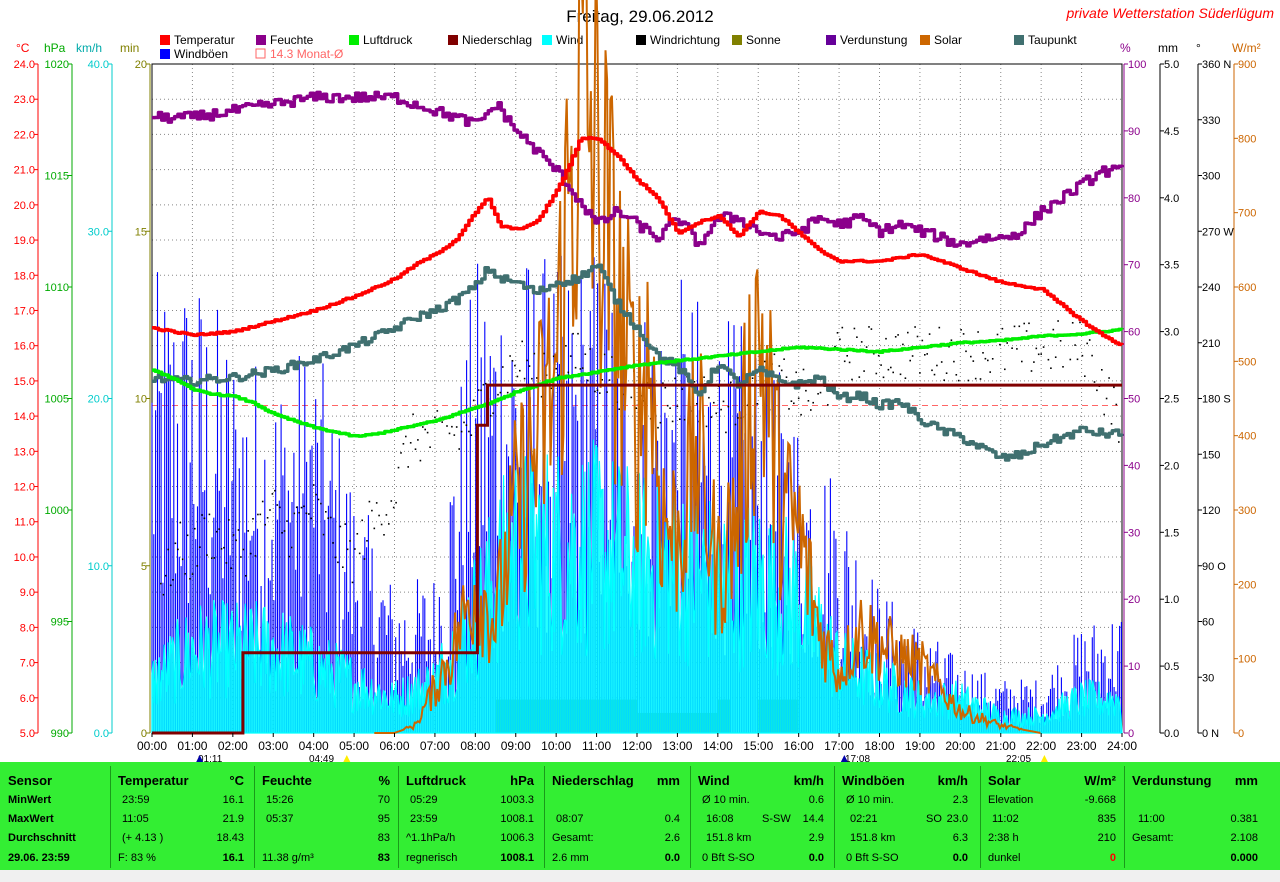  What do you see at coordinates (1004, 780) in the screenshot?
I see `col-header: Solar` at bounding box center [1004, 780].